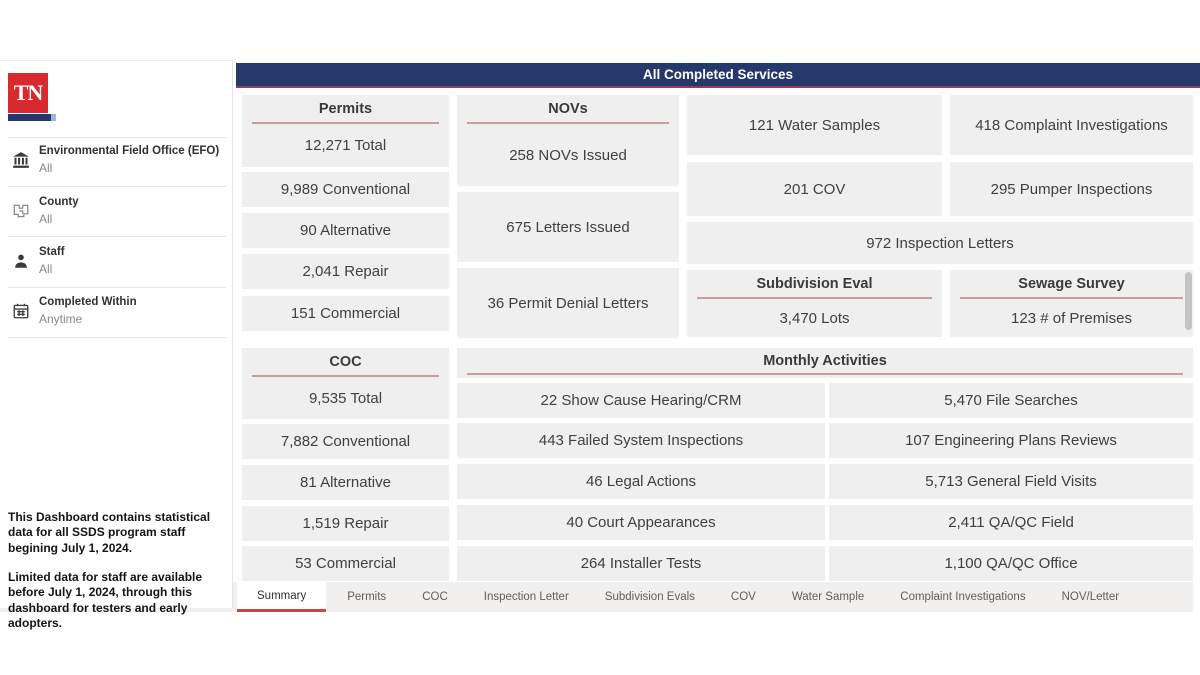 The height and width of the screenshot is (675, 1200). Describe the element at coordinates (1011, 563) in the screenshot. I see `kpi-value: 1,100 QA/QC Office` at that location.